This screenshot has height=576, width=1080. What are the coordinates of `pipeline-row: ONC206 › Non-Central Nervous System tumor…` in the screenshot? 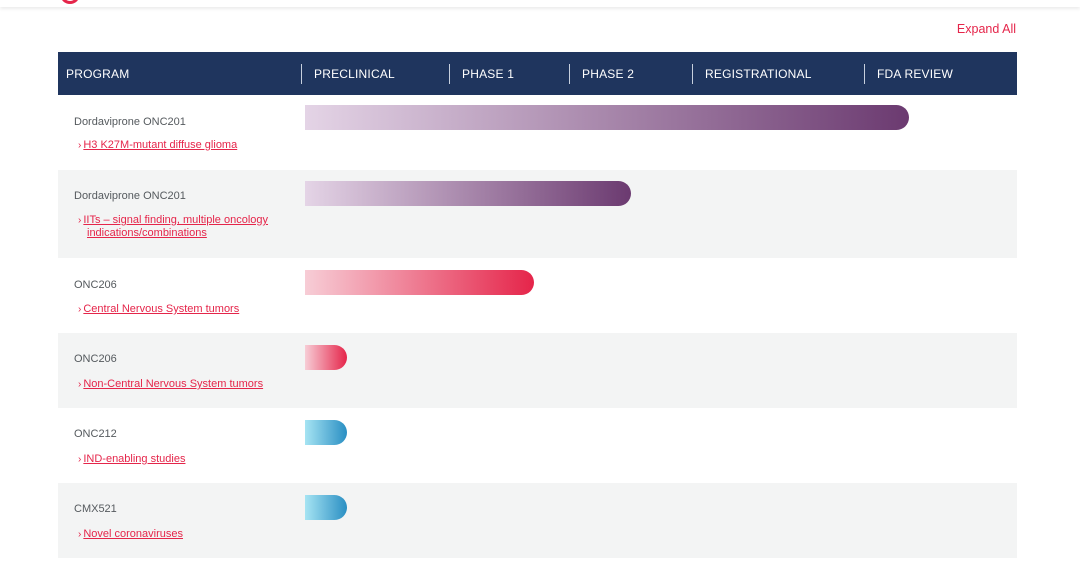 It's located at (537, 370).